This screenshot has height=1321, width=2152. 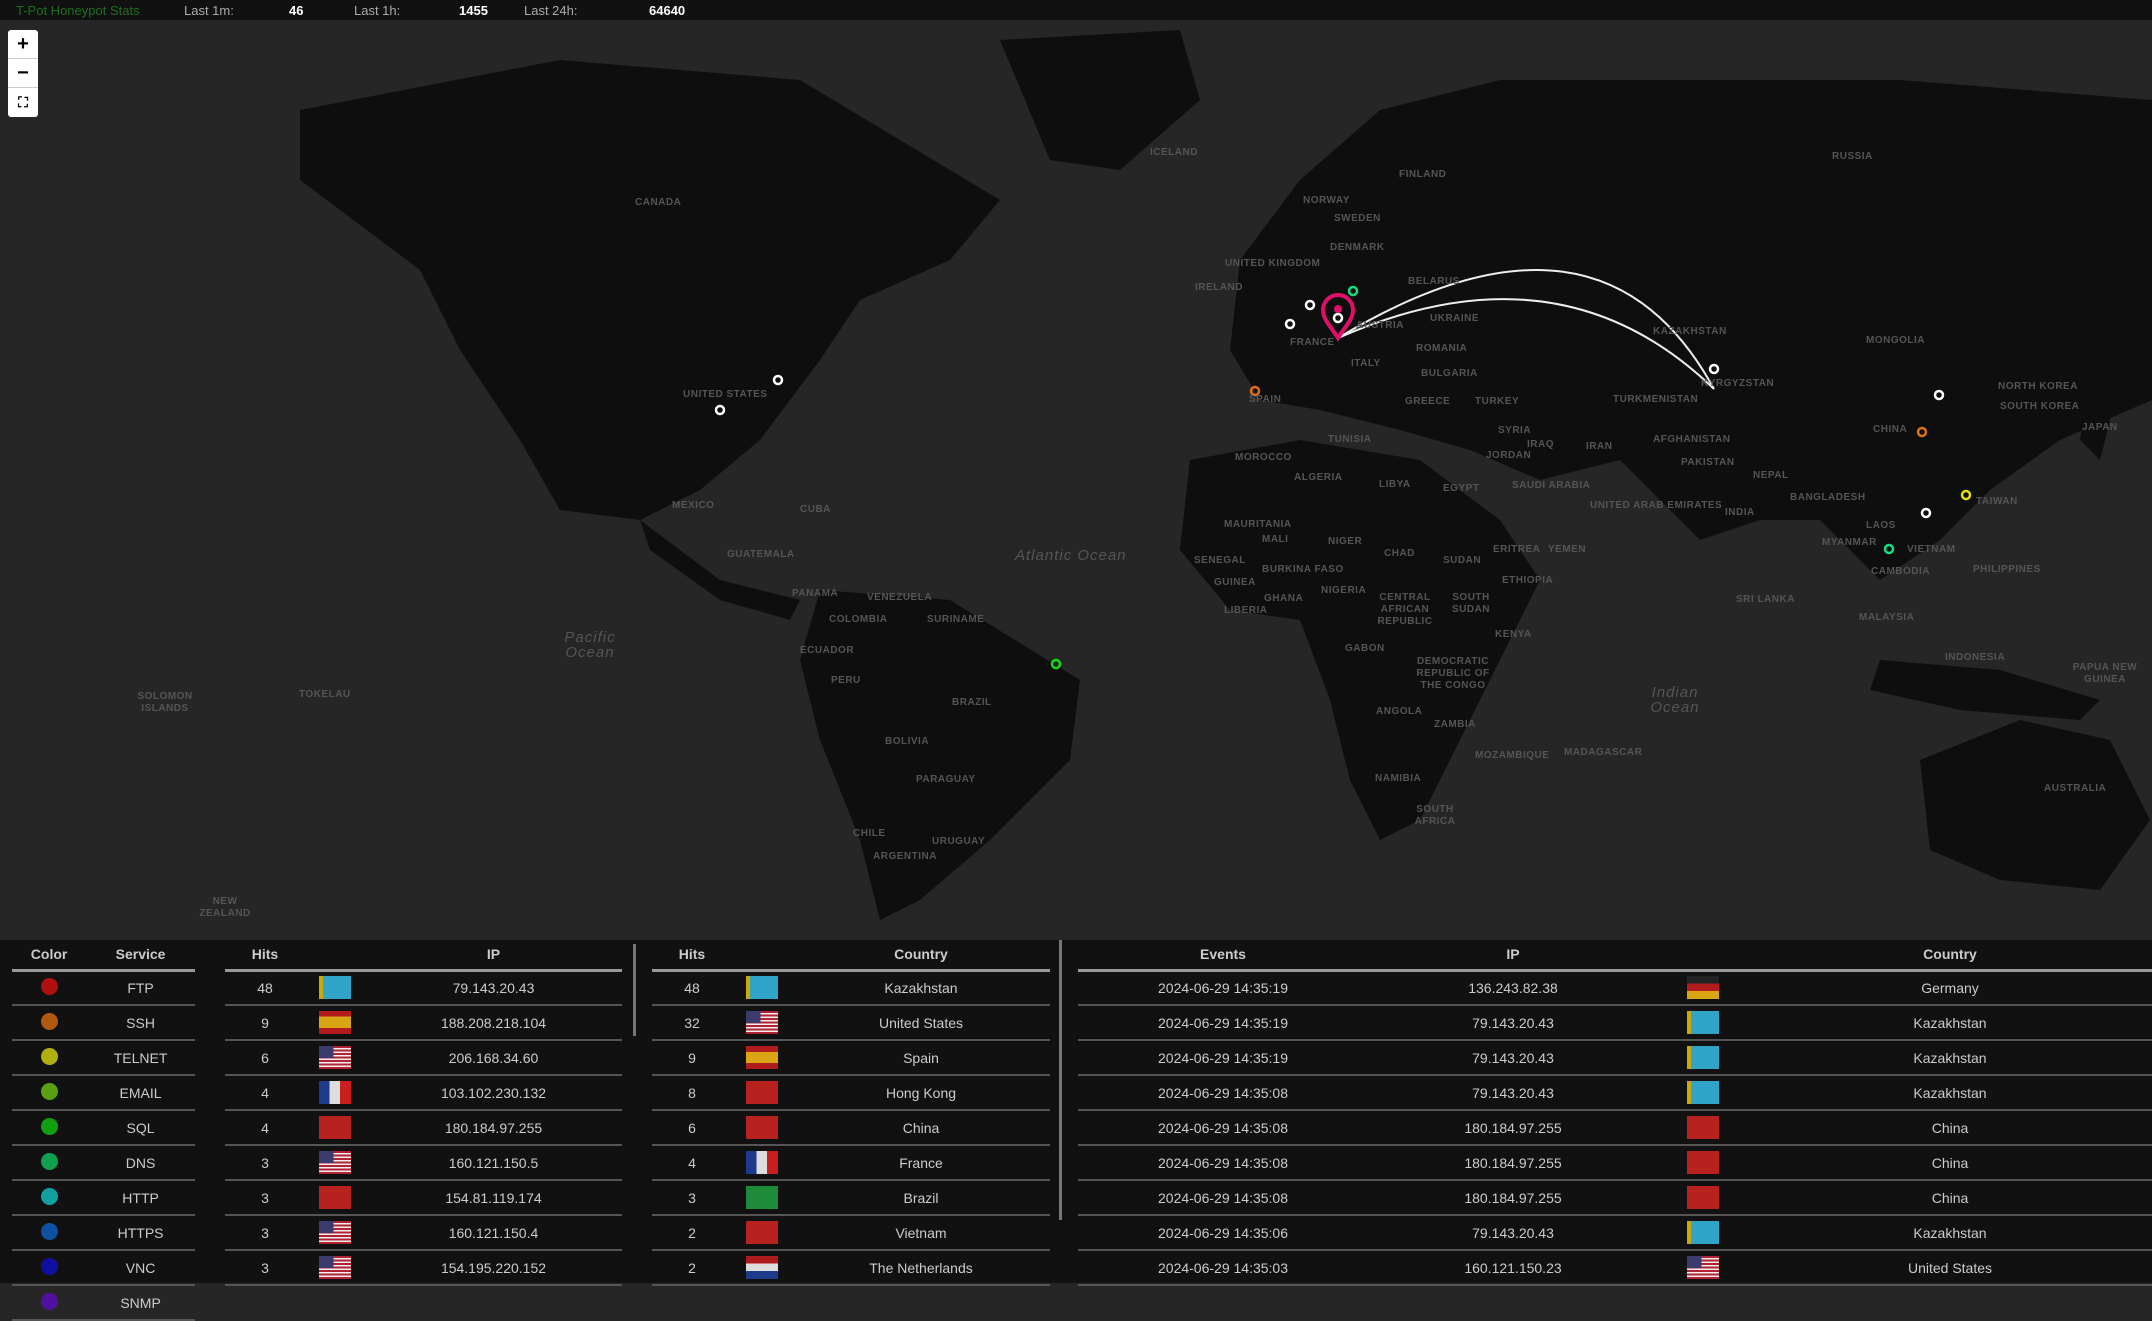 What do you see at coordinates (296, 10) in the screenshot?
I see `last-1m-value: 46` at bounding box center [296, 10].